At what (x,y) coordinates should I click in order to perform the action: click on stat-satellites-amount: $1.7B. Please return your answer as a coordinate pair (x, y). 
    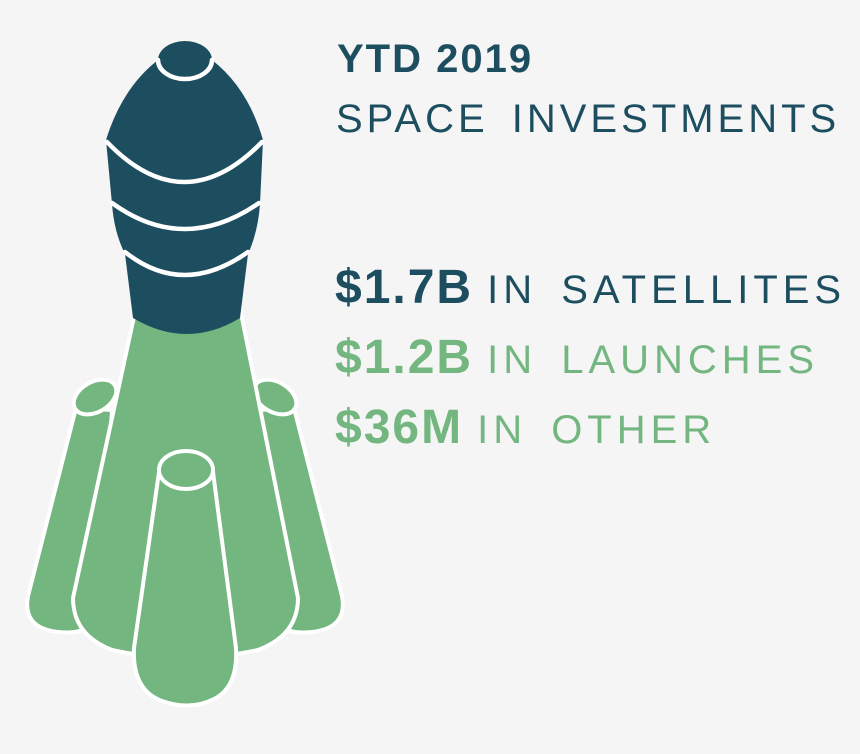
    Looking at the image, I should click on (404, 287).